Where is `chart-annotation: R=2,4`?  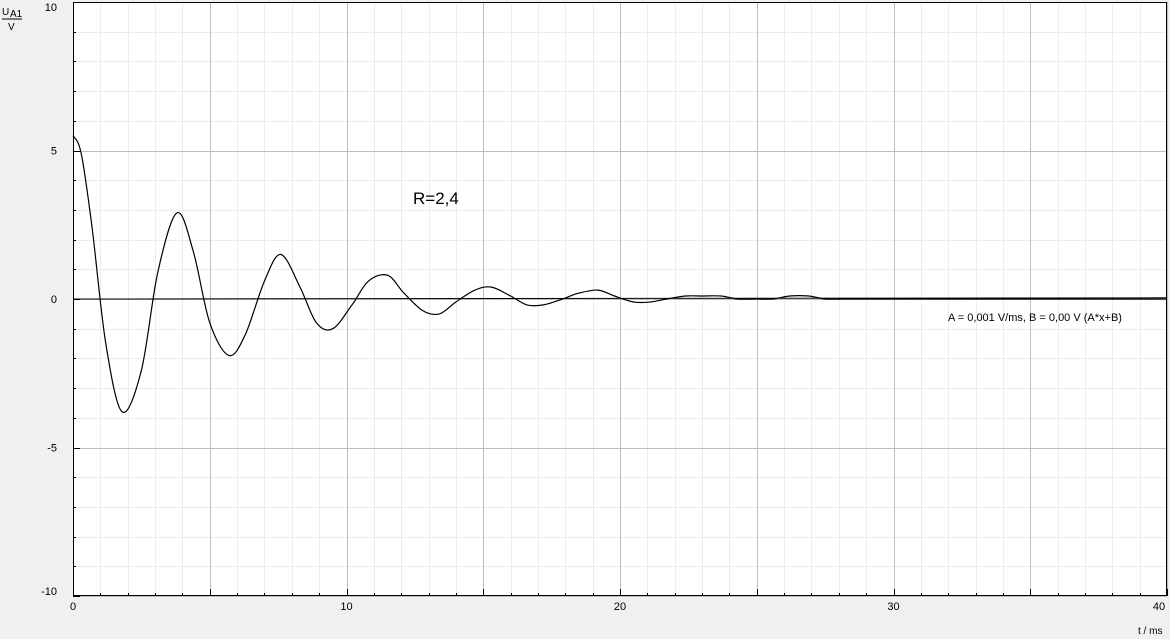 chart-annotation: R=2,4 is located at coordinates (436, 198).